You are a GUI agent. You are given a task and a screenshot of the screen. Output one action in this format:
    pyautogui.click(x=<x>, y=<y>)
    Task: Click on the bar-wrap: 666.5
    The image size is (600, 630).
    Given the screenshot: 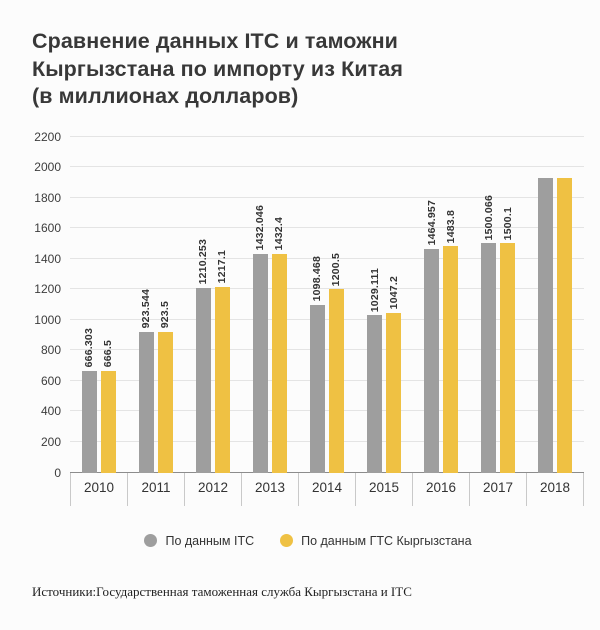 What is the action you would take?
    pyautogui.click(x=108, y=305)
    